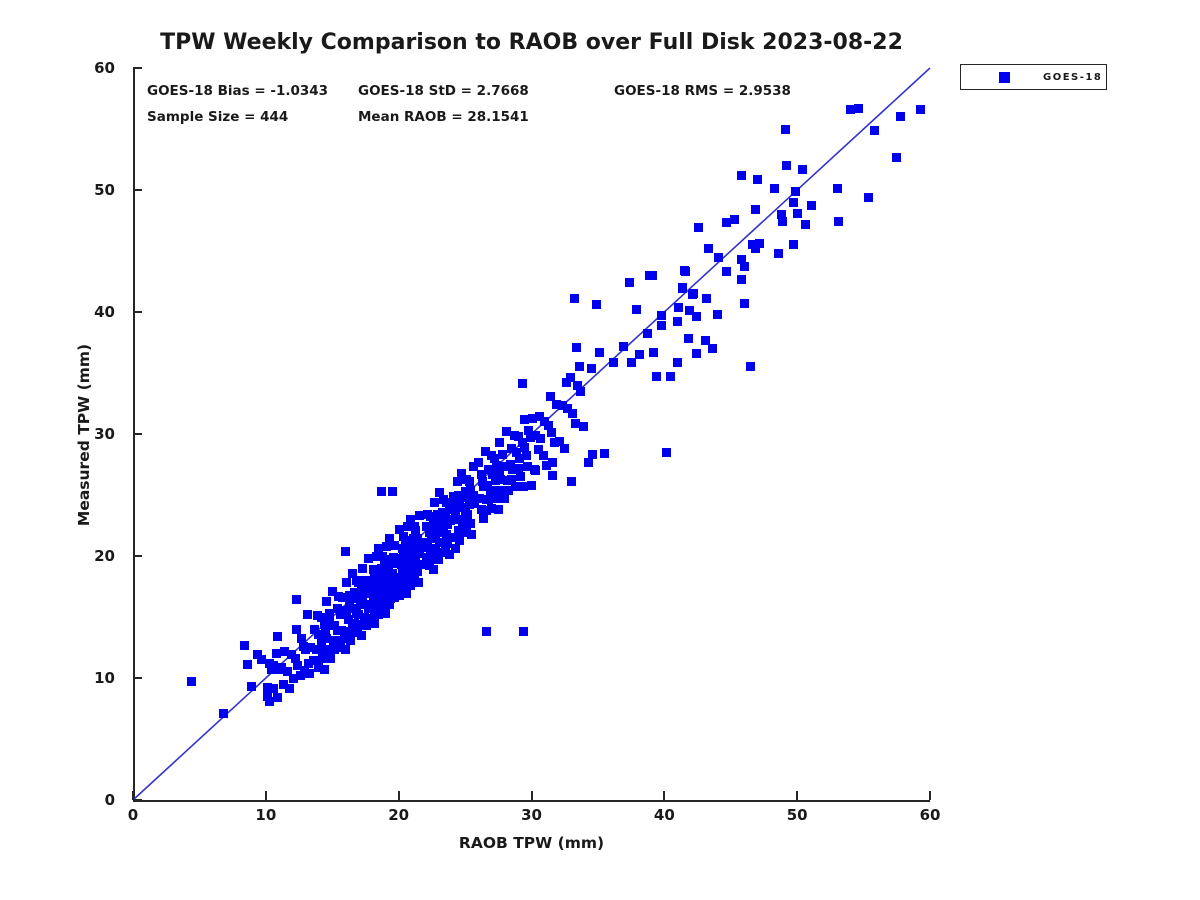 The image size is (1200, 900). What do you see at coordinates (399, 815) in the screenshot?
I see `x-tick-label: 20` at bounding box center [399, 815].